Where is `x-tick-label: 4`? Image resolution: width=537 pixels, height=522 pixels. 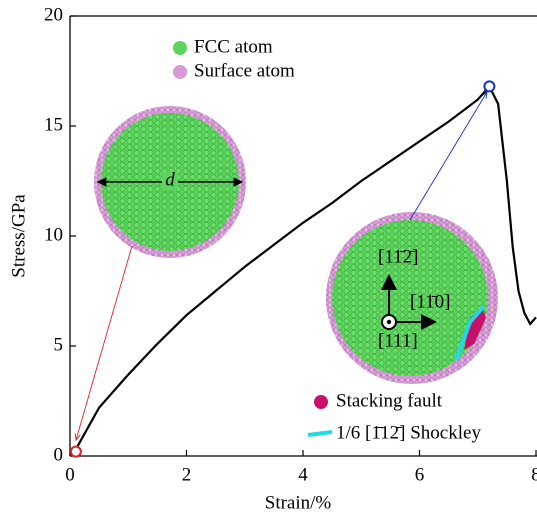
x-tick-label: 4 is located at coordinates (303, 474).